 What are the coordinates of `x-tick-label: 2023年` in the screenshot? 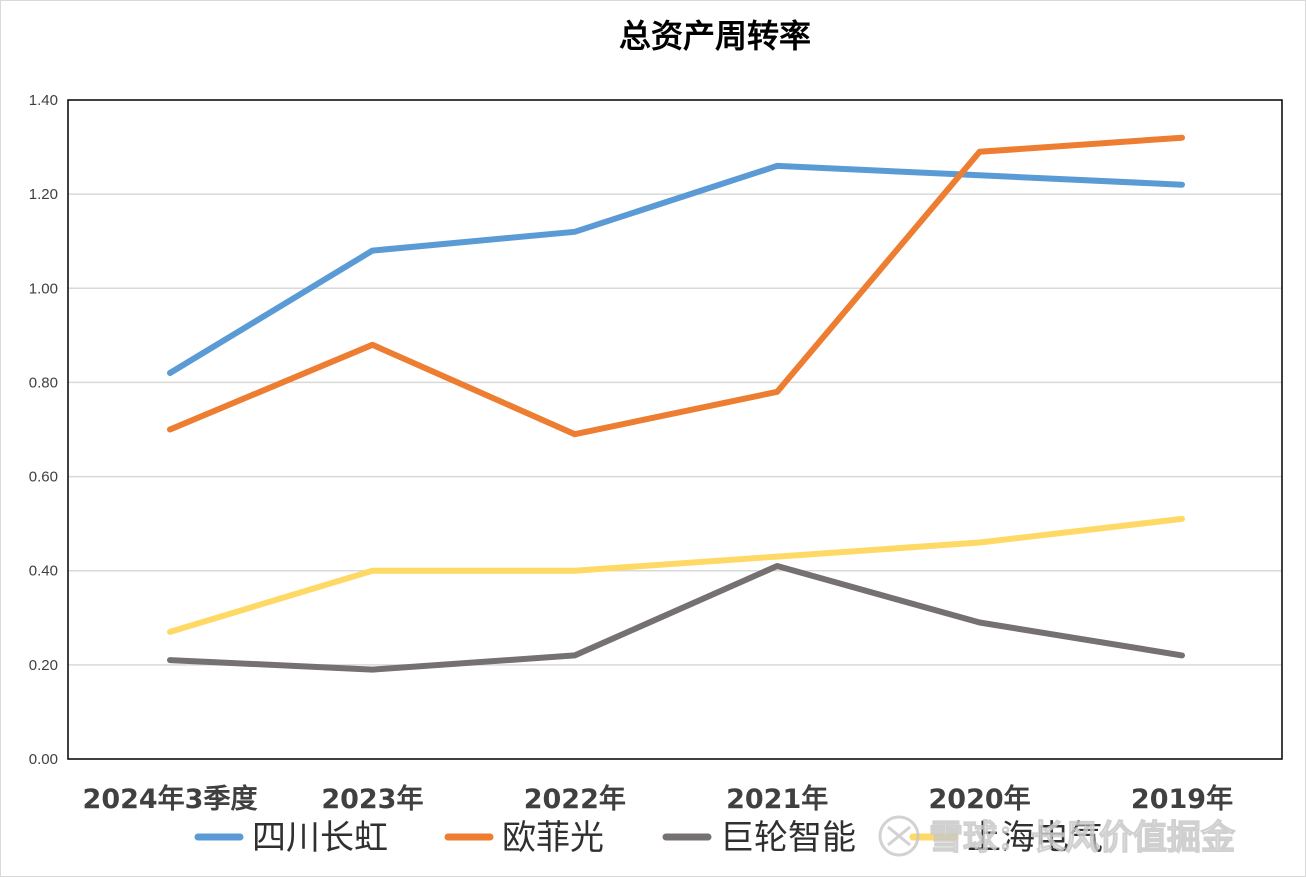 It's located at (372, 799).